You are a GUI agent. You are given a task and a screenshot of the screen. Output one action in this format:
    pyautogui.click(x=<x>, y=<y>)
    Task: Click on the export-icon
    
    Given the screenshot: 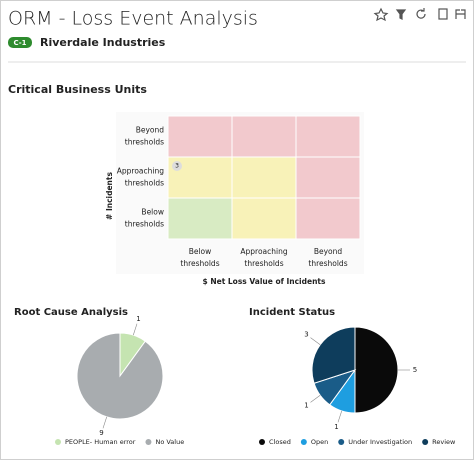 What is the action you would take?
    pyautogui.click(x=443, y=14)
    